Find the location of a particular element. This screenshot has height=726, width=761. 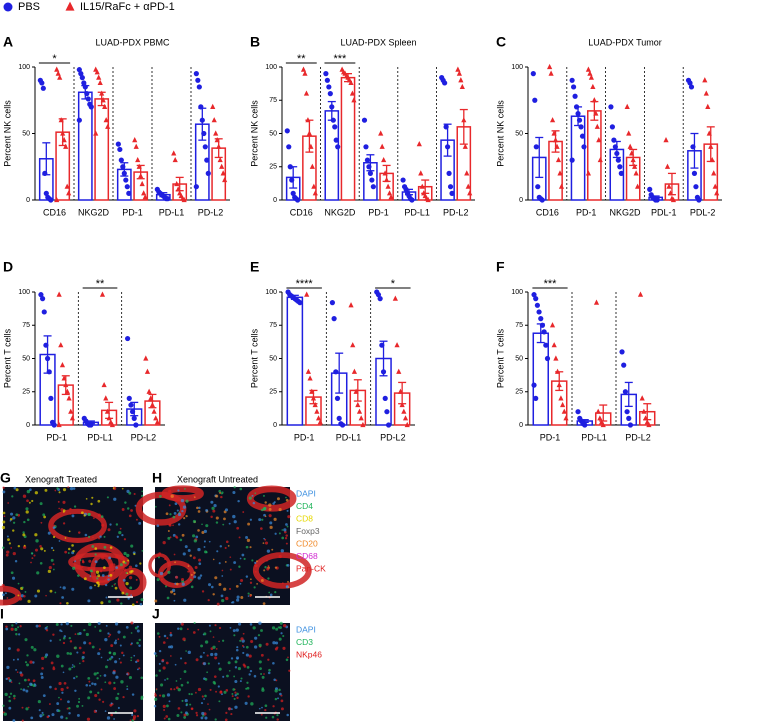

tissue-region is located at coordinates (282, 570).